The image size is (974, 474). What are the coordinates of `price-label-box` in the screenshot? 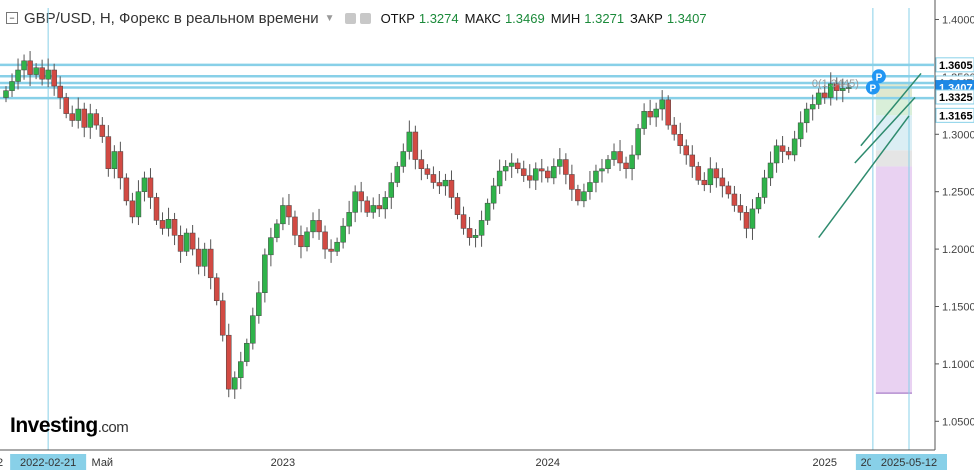 It's located at (954, 115).